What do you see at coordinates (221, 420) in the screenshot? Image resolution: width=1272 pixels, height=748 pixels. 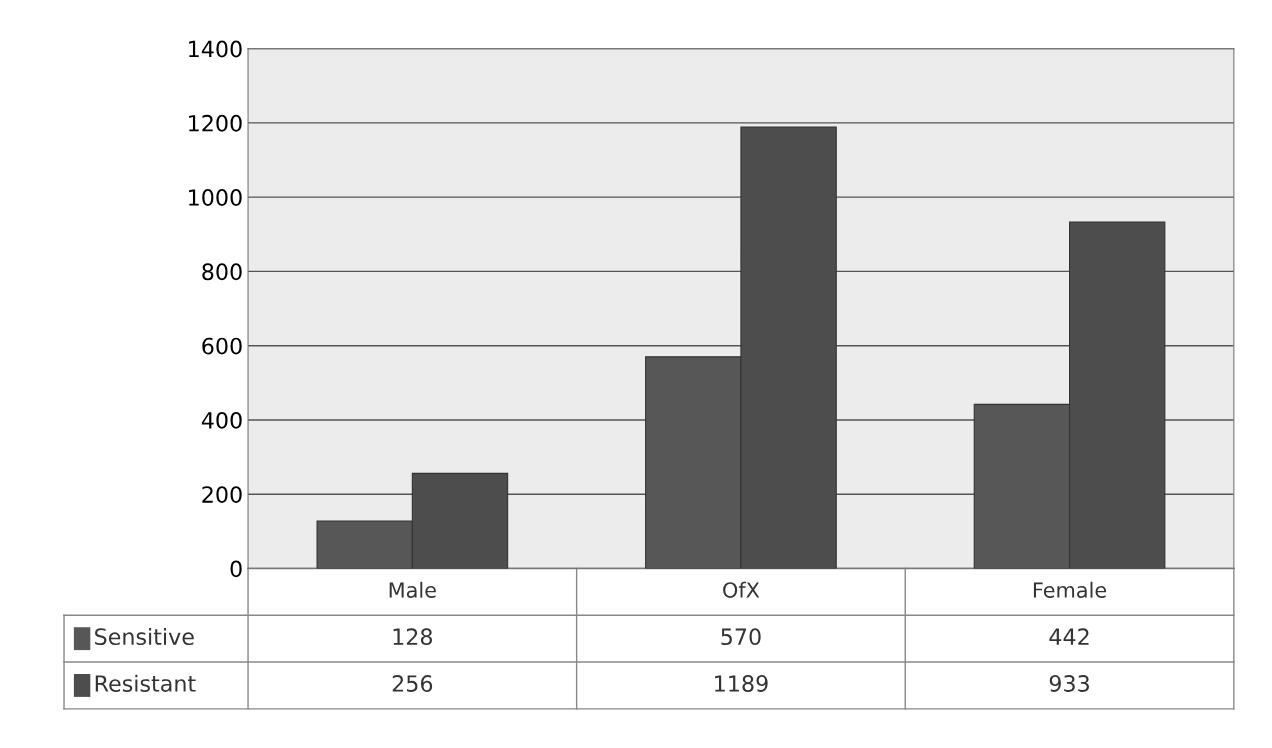 I see `y-tick-label: 400` at bounding box center [221, 420].